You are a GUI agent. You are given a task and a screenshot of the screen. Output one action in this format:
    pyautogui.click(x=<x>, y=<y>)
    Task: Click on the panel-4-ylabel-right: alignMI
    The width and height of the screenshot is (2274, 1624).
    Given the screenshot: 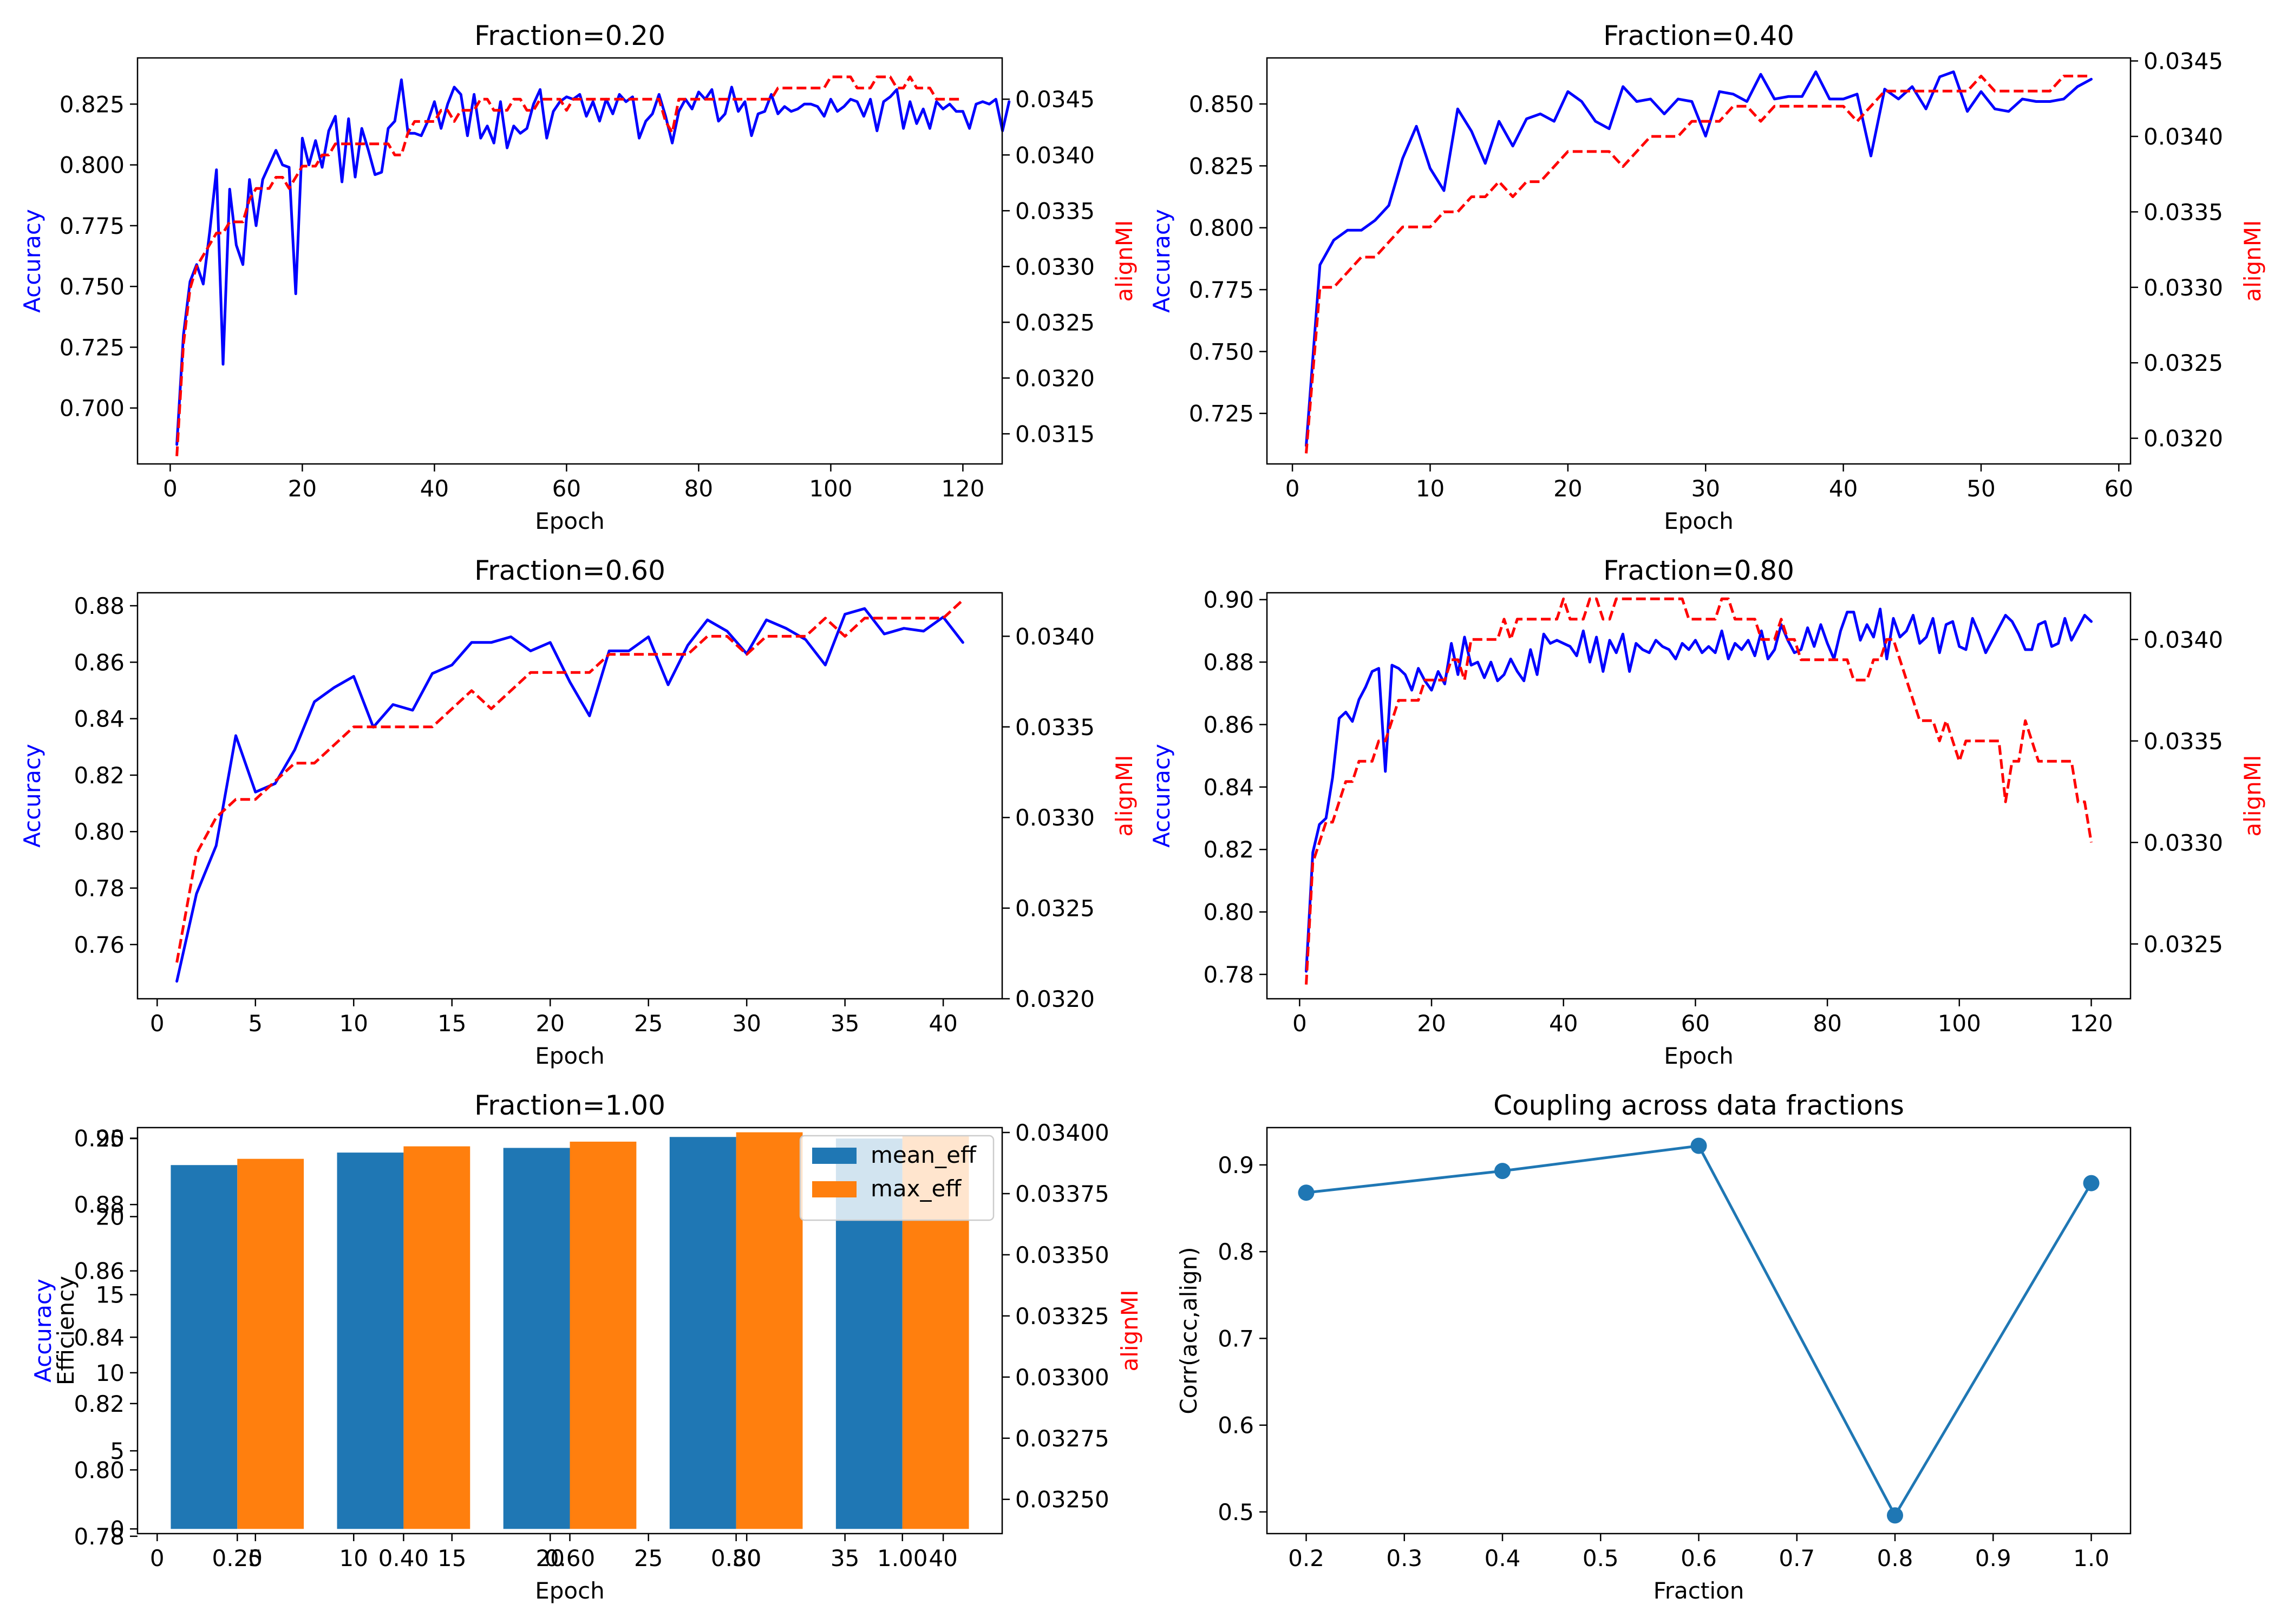 What is the action you would take?
    pyautogui.click(x=2252, y=796)
    